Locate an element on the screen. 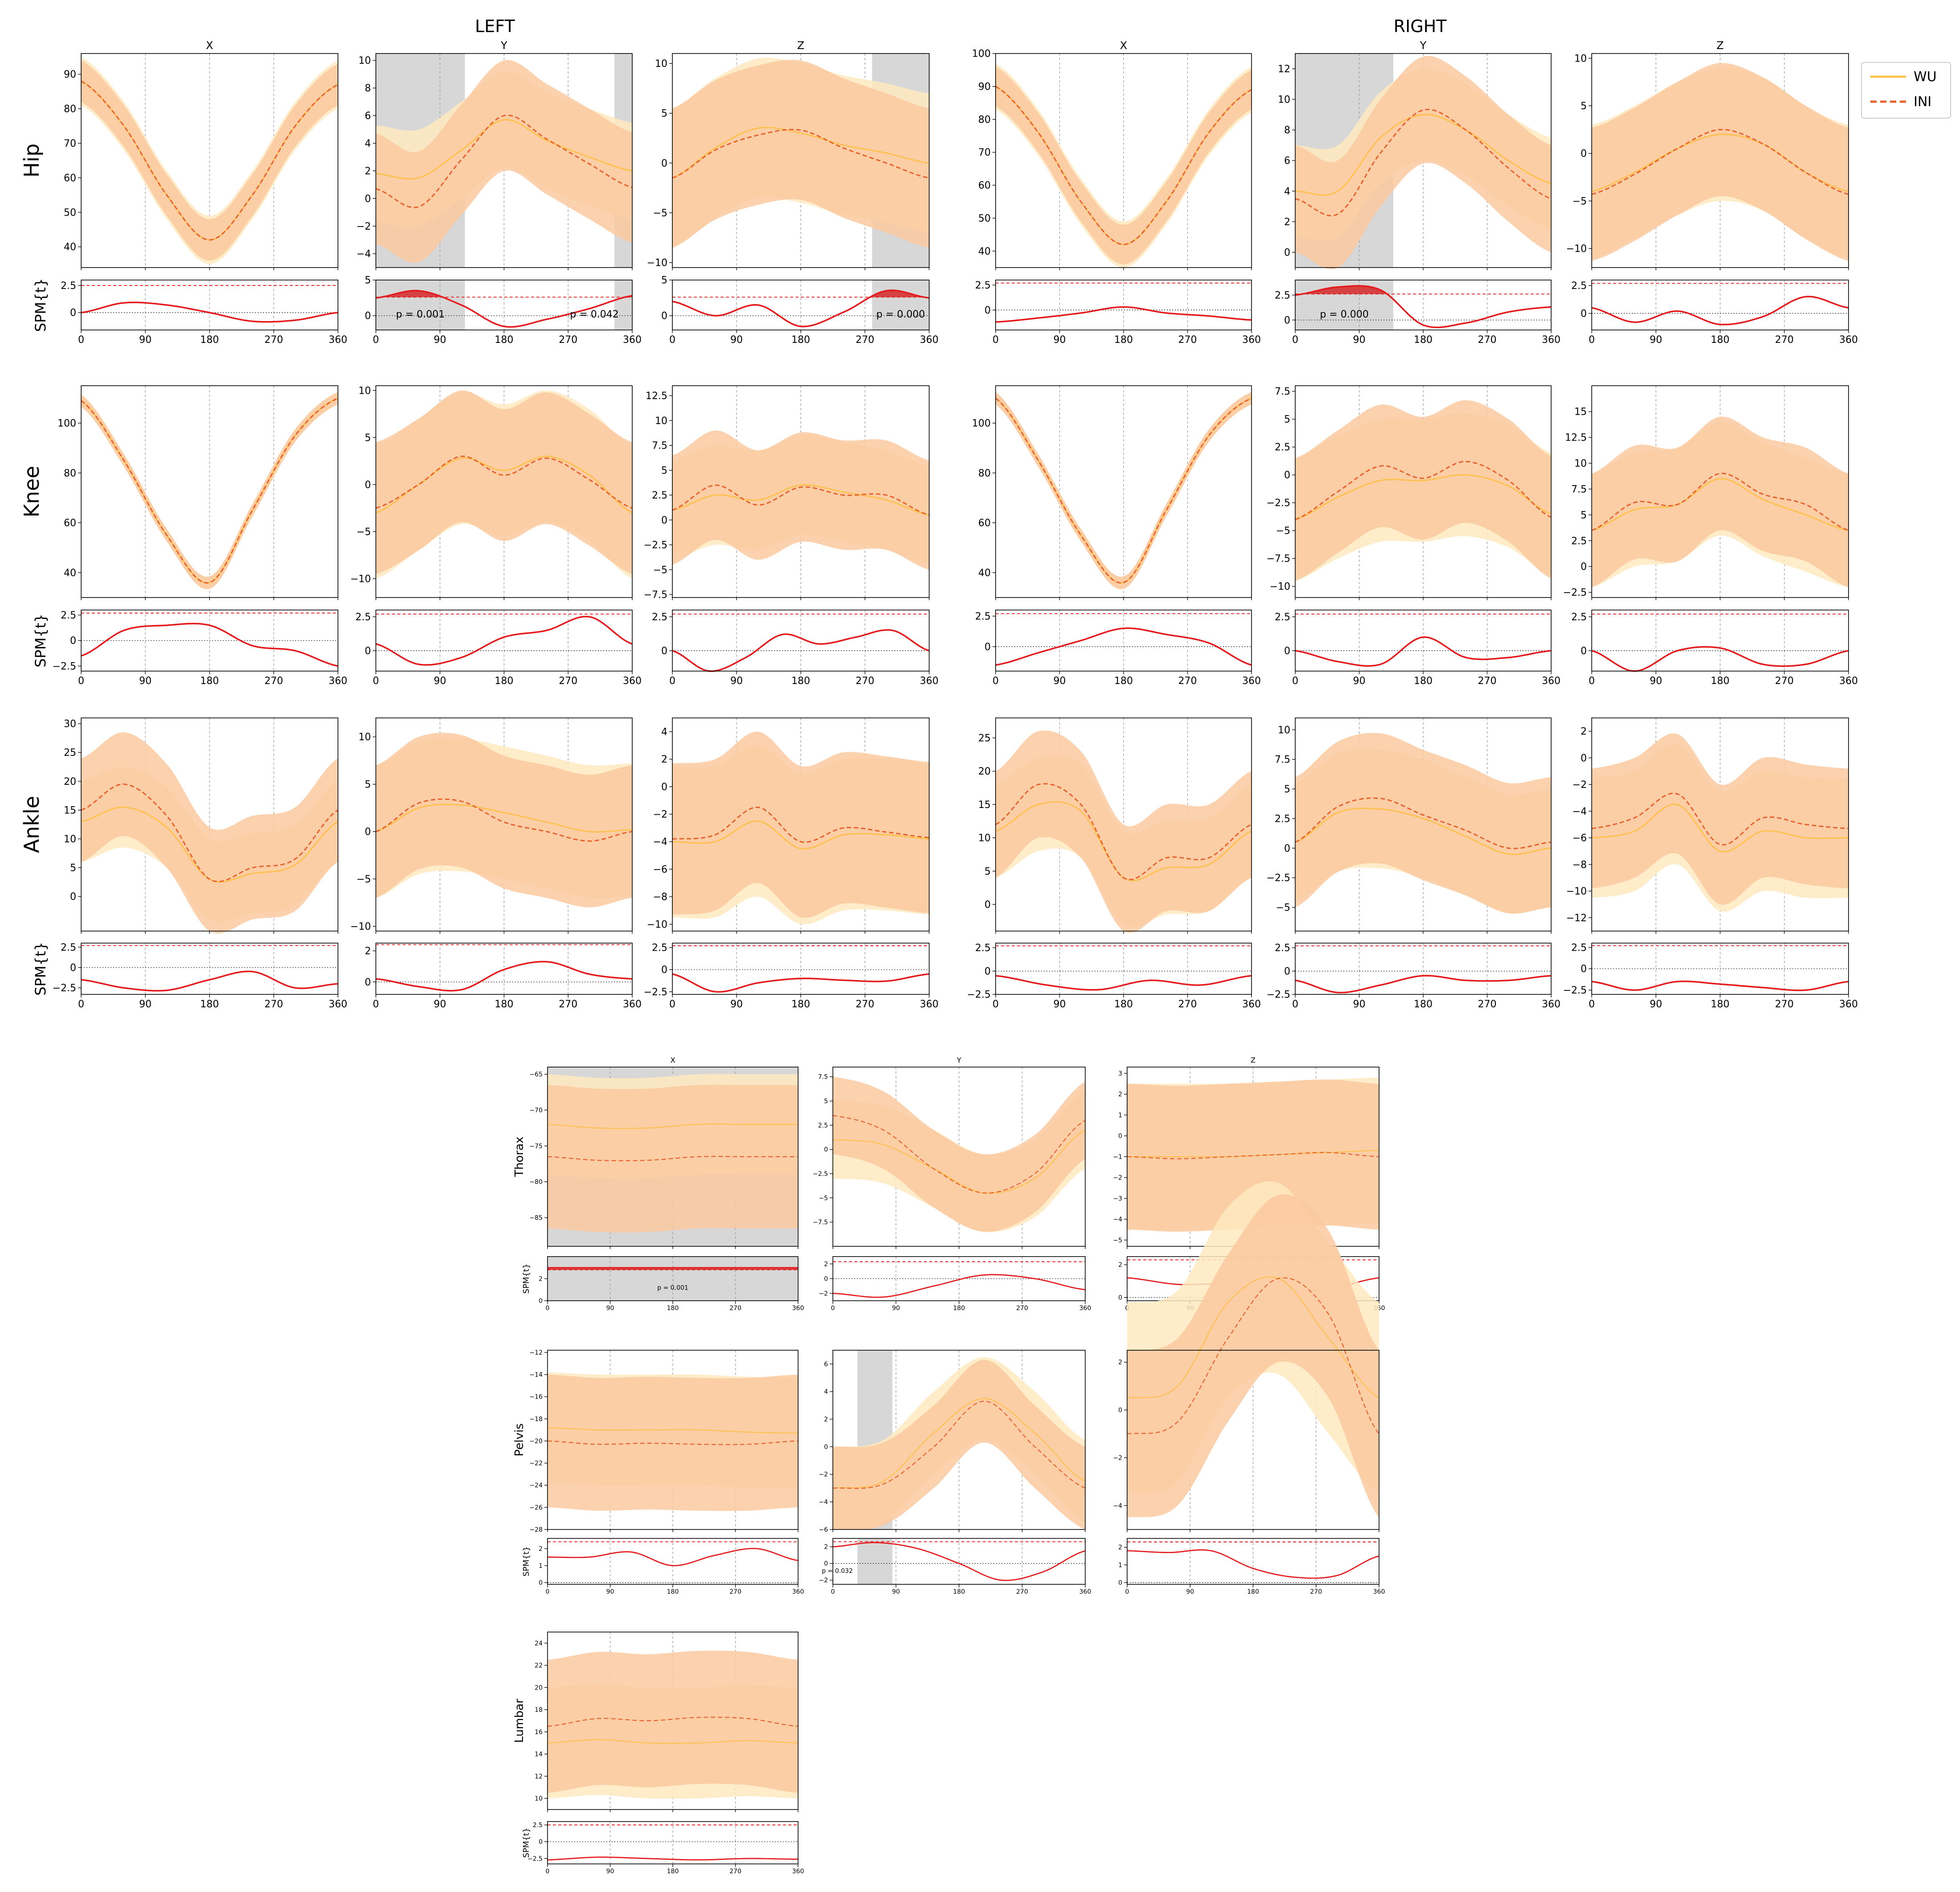 Image resolution: width=1960 pixels, height=1892 pixels. panel-knee-left-z: −7.5 −5 −2.5 0 2.5 5 7.5 10 12.5 0 2.5 0 90 180 270 360 is located at coordinates (791, 536).